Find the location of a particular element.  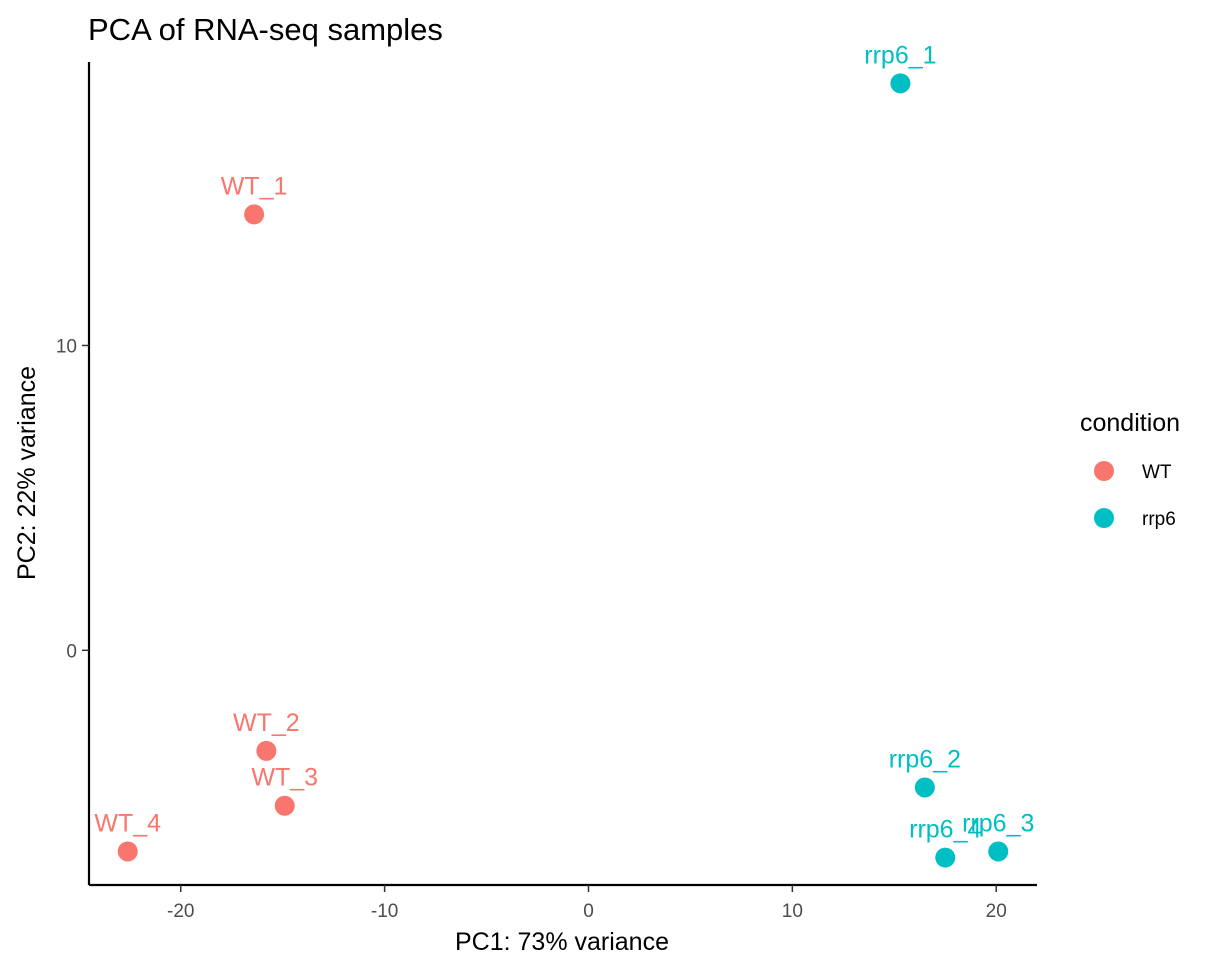

x-tick-label: 0 is located at coordinates (588, 911).